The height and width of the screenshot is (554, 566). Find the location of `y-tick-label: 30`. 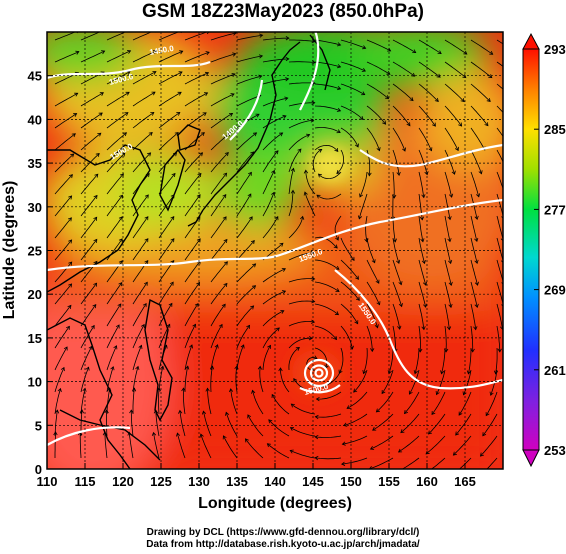

y-tick-label: 30 is located at coordinates (35, 207).